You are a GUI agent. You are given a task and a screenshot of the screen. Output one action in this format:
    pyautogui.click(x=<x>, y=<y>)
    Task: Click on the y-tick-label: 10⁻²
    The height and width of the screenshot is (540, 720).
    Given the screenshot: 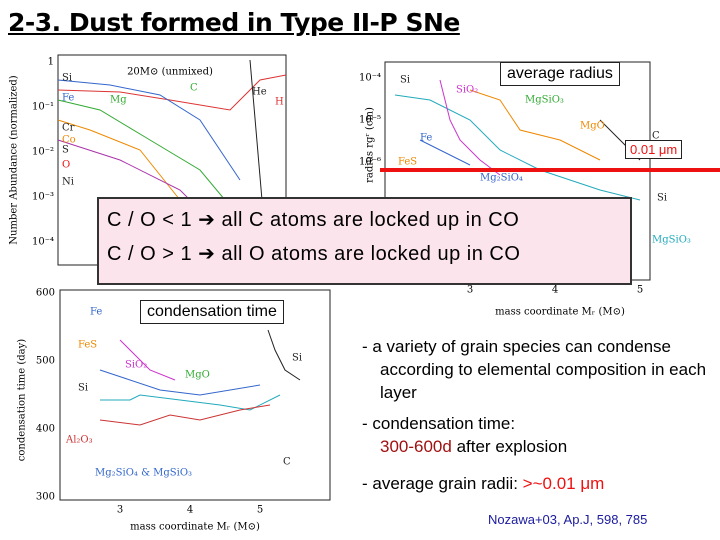 What is the action you would take?
    pyautogui.click(x=43, y=152)
    